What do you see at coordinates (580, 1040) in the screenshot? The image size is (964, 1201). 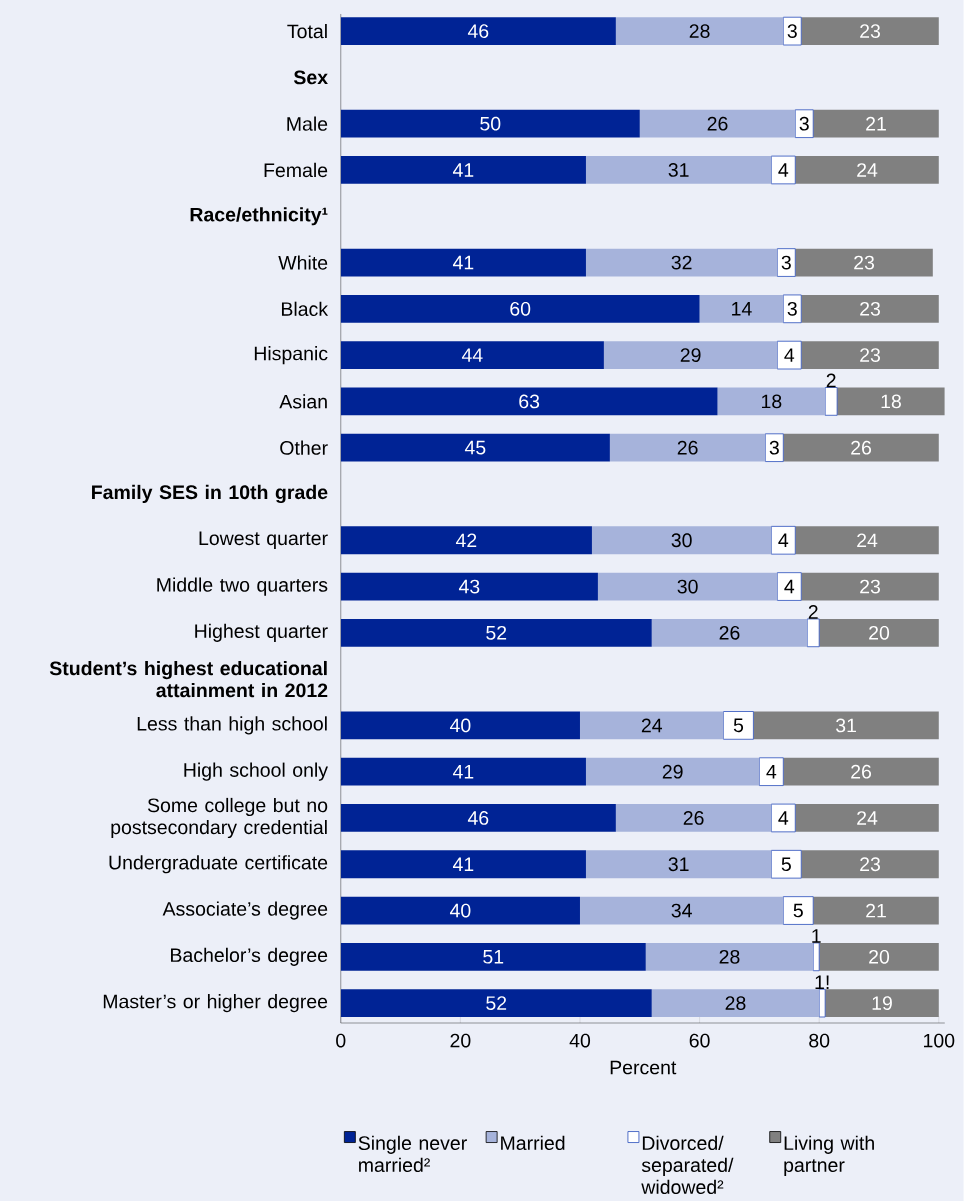 I see `x-tick-label: 40` at bounding box center [580, 1040].